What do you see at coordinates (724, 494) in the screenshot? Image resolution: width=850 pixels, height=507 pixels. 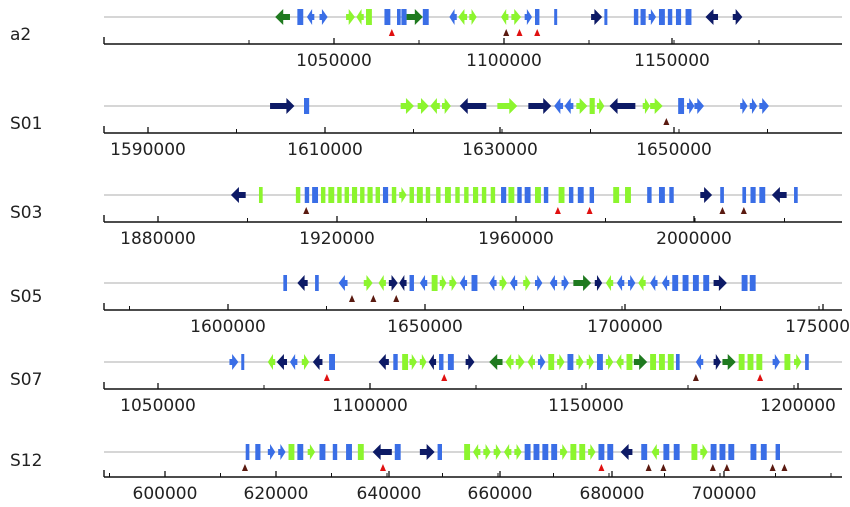 I see `tick-label: 700000` at bounding box center [724, 494].